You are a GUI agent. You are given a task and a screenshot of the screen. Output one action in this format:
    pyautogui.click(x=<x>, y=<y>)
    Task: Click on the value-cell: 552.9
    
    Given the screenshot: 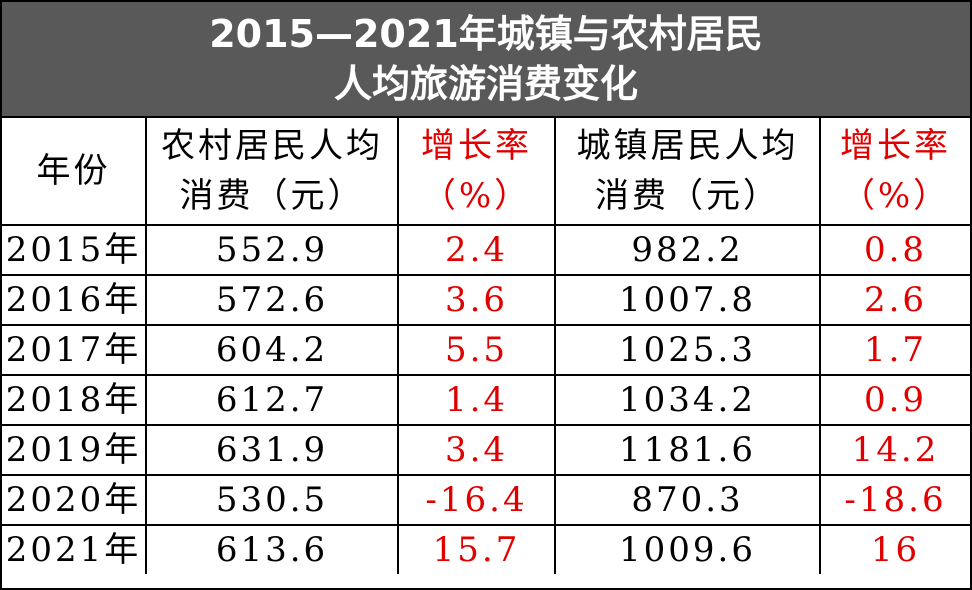 What is the action you would take?
    pyautogui.click(x=272, y=250)
    